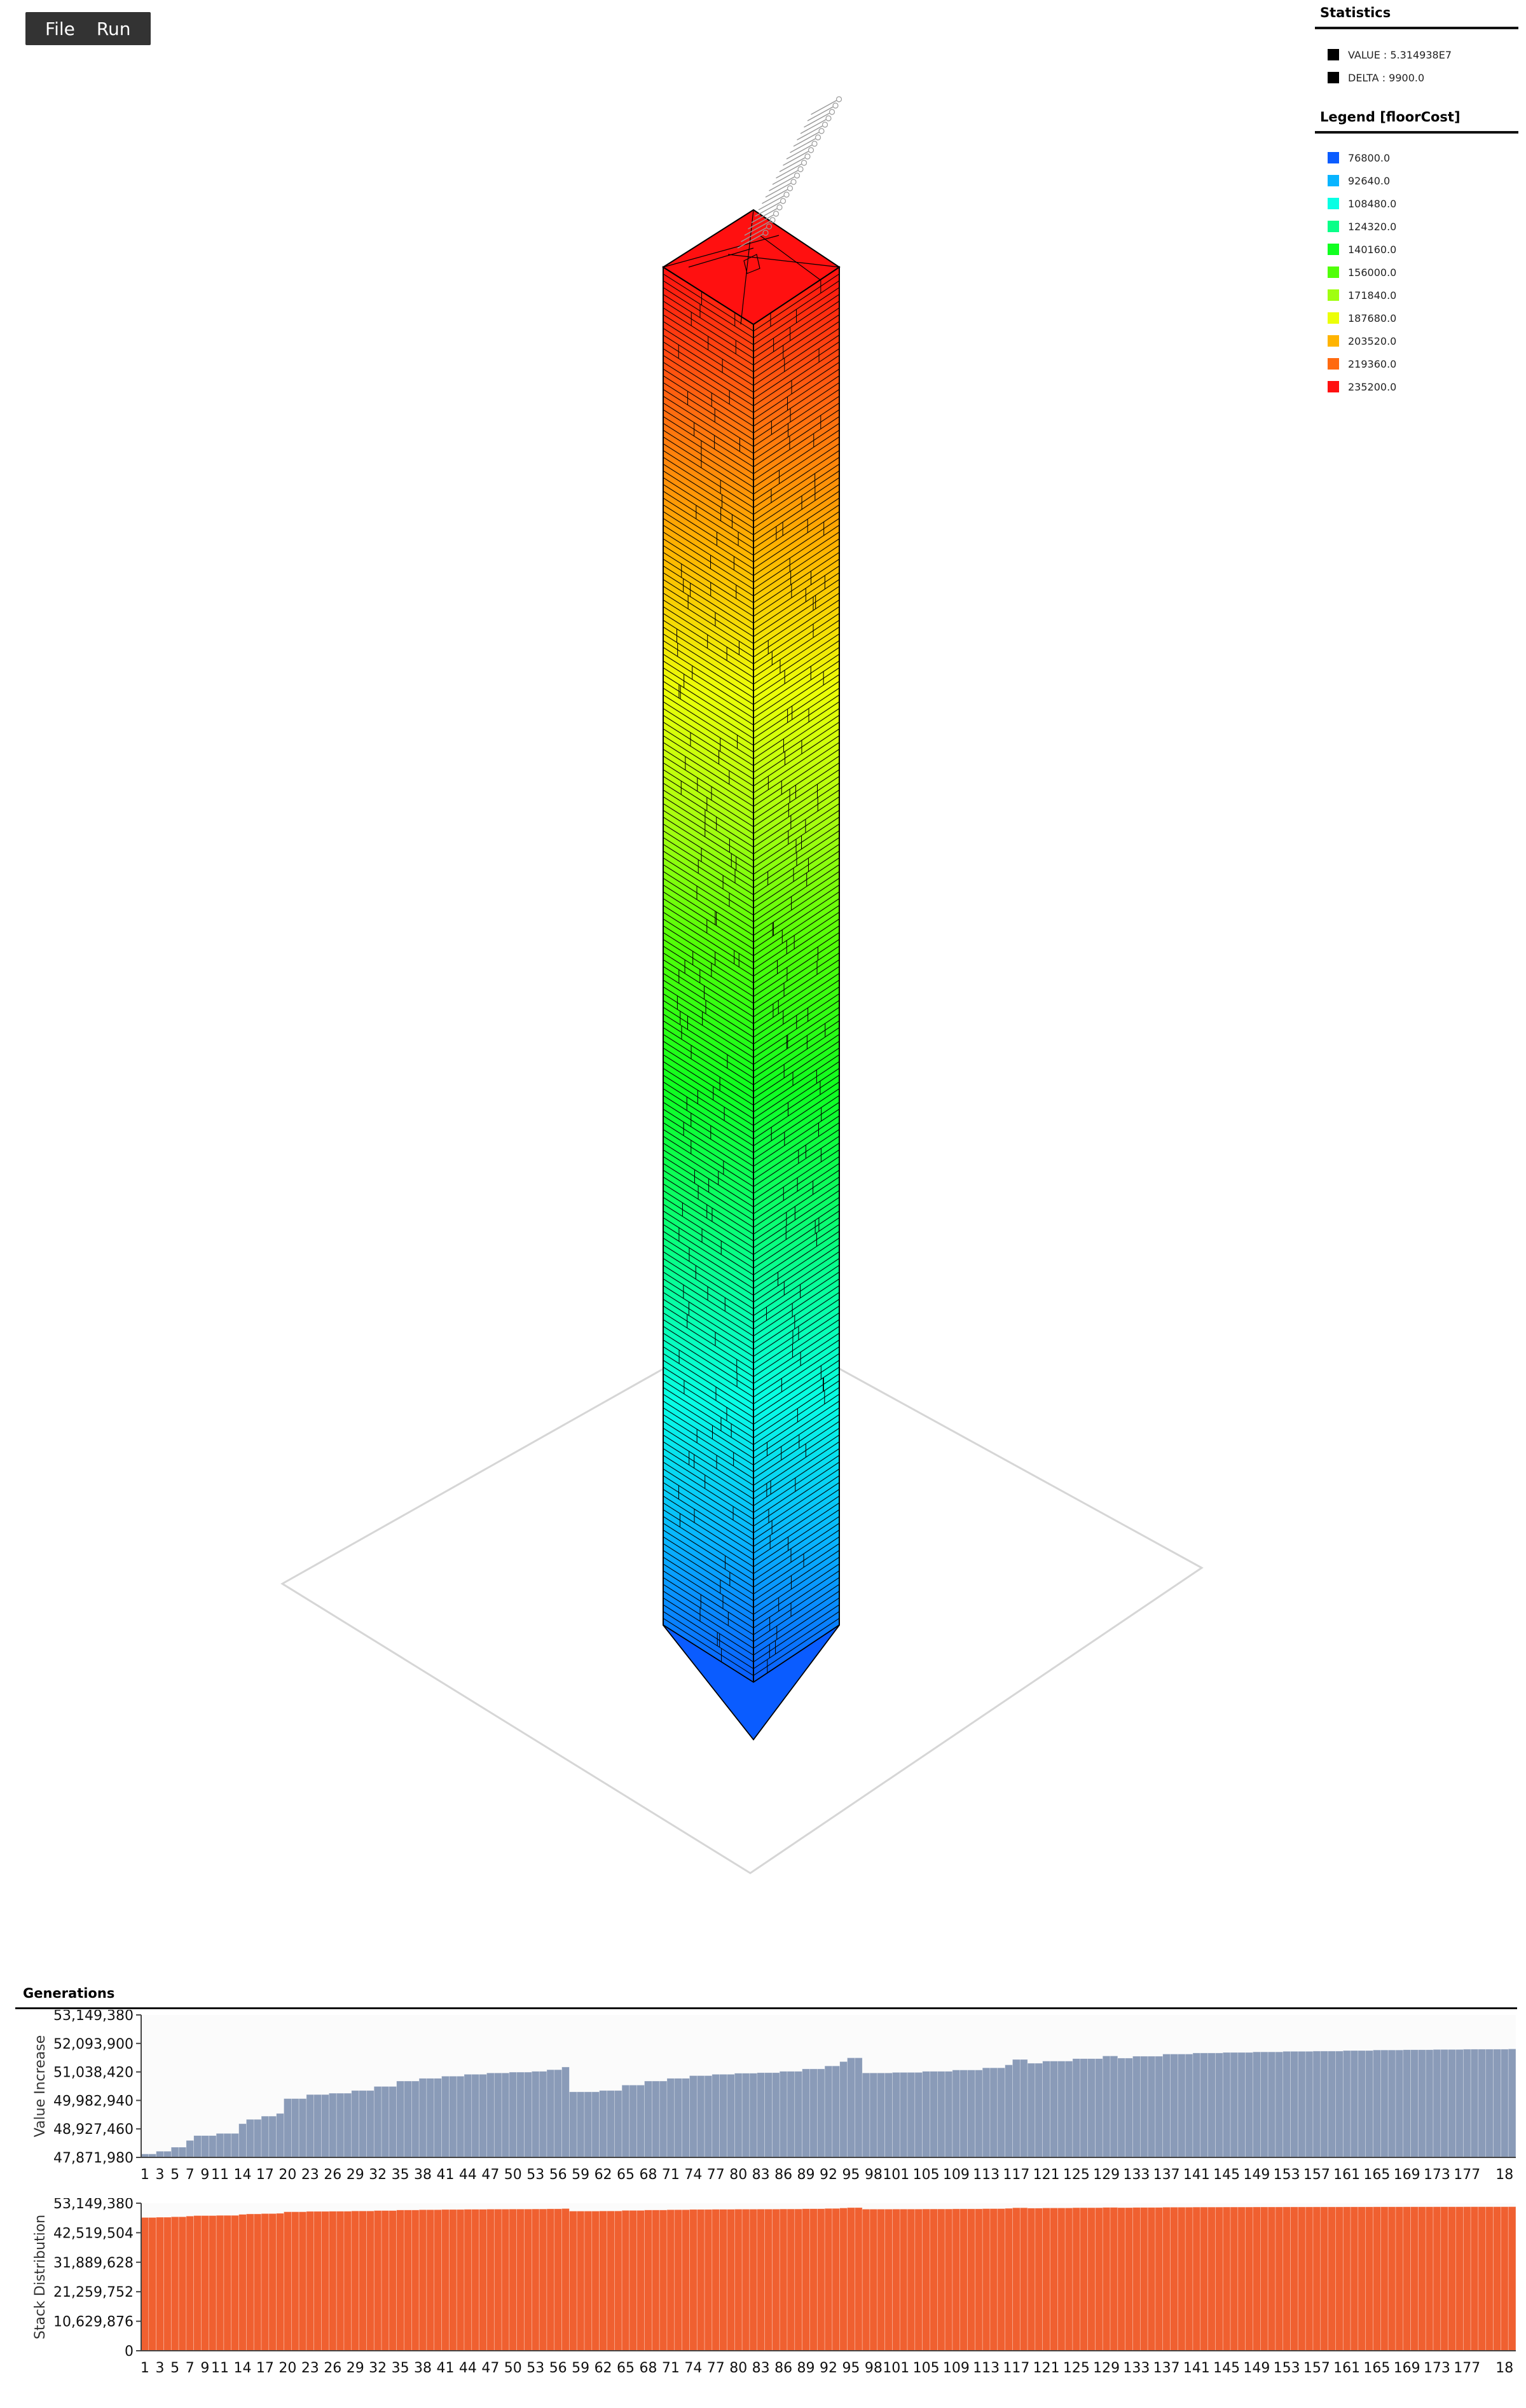 Image resolution: width=1526 pixels, height=2408 pixels. I want to click on x-tick-label: 20, so click(287, 2368).